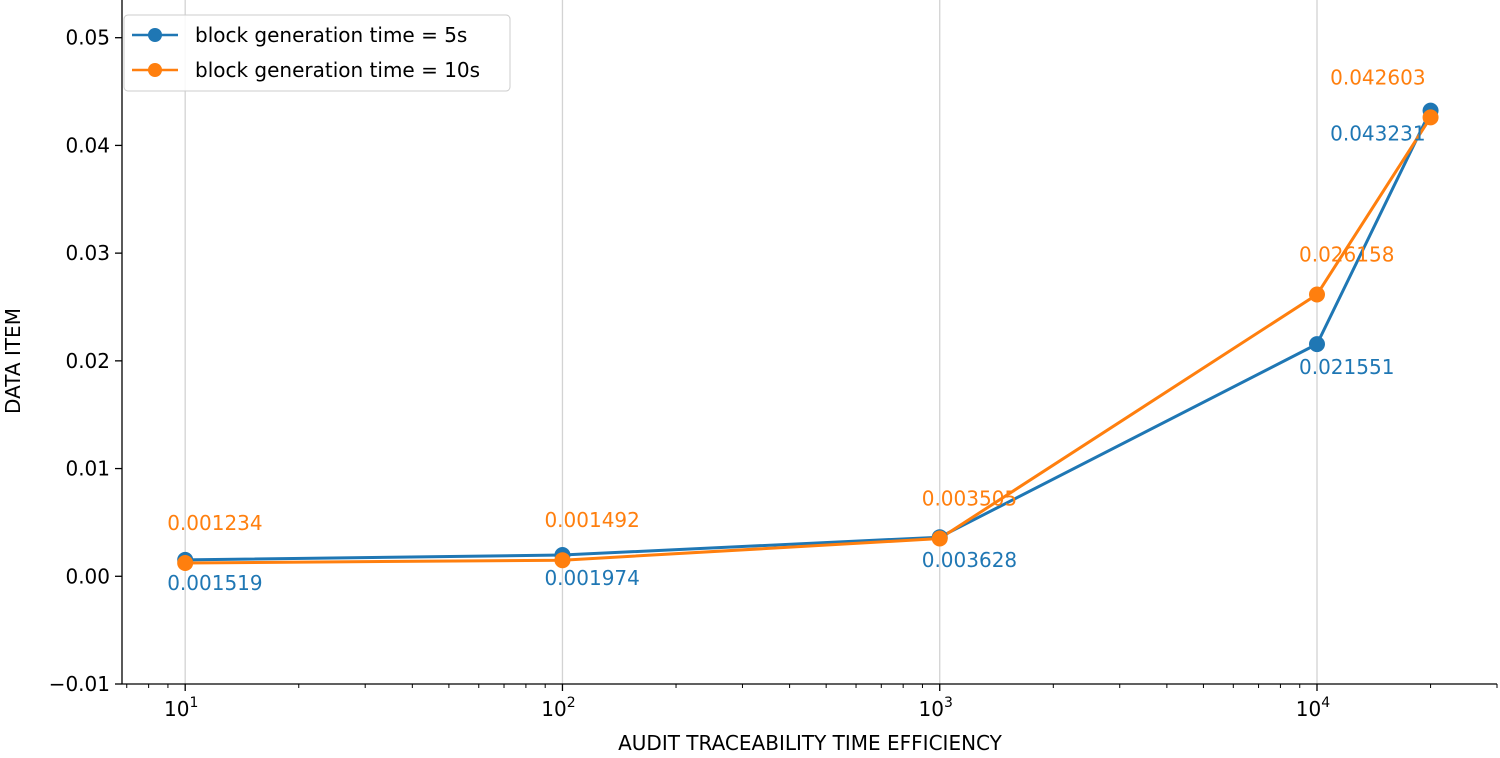 Image resolution: width=1500 pixels, height=758 pixels. What do you see at coordinates (591, 520) in the screenshot?
I see `data-label: 0.001492` at bounding box center [591, 520].